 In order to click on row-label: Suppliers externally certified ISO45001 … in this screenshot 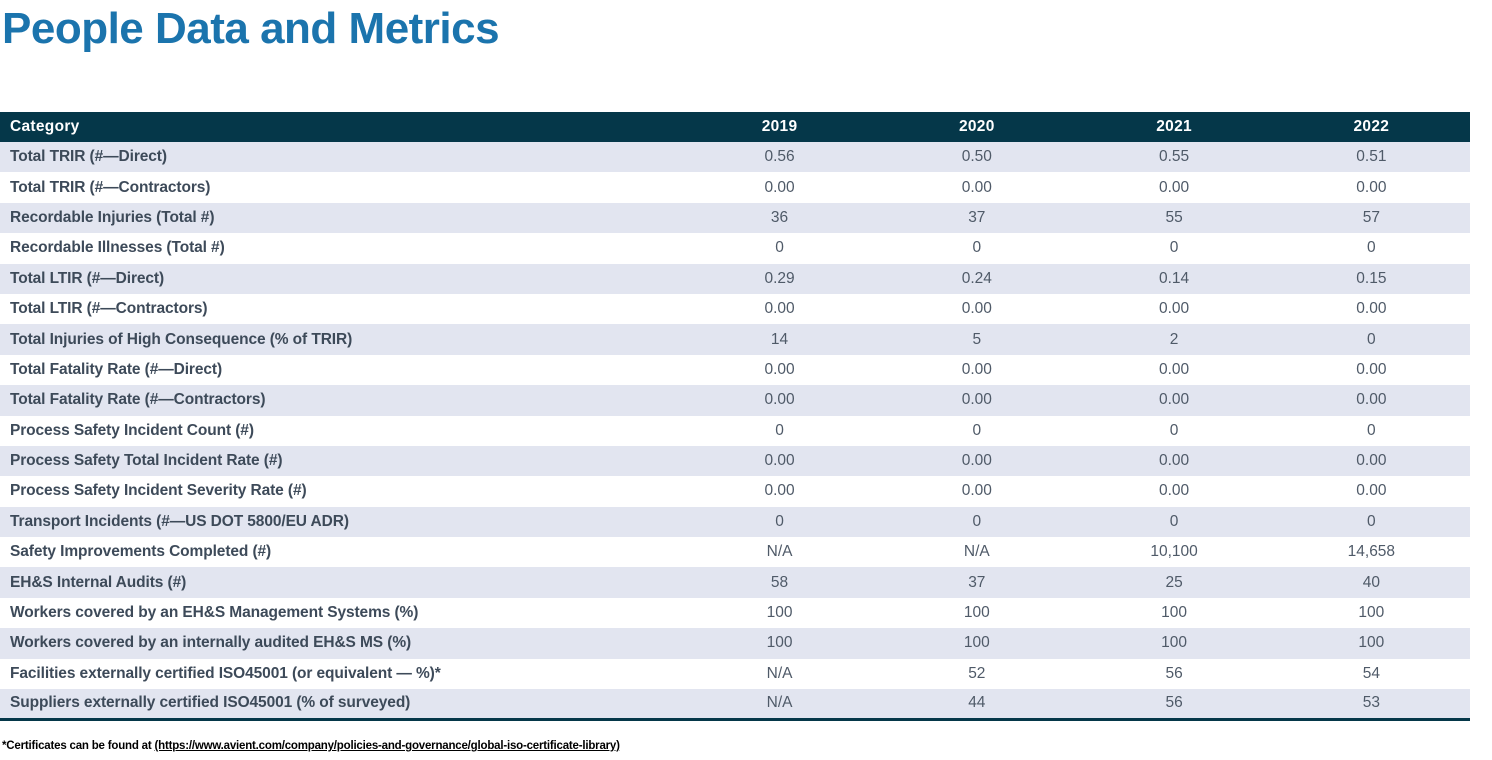, I will do `click(210, 703)`.